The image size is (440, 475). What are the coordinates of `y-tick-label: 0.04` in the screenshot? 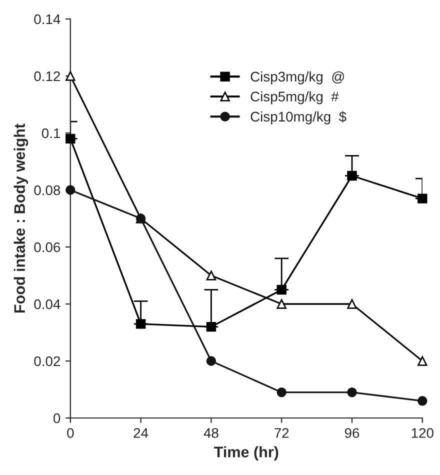 It's located at (47, 304).